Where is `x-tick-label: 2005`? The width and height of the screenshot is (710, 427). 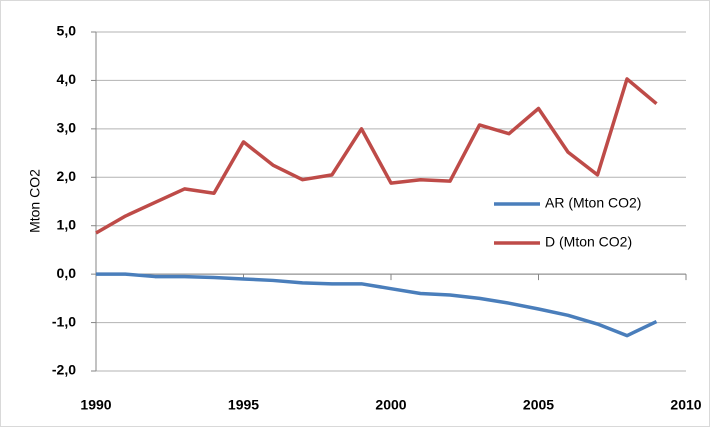
x-tick-label: 2005 is located at coordinates (538, 405).